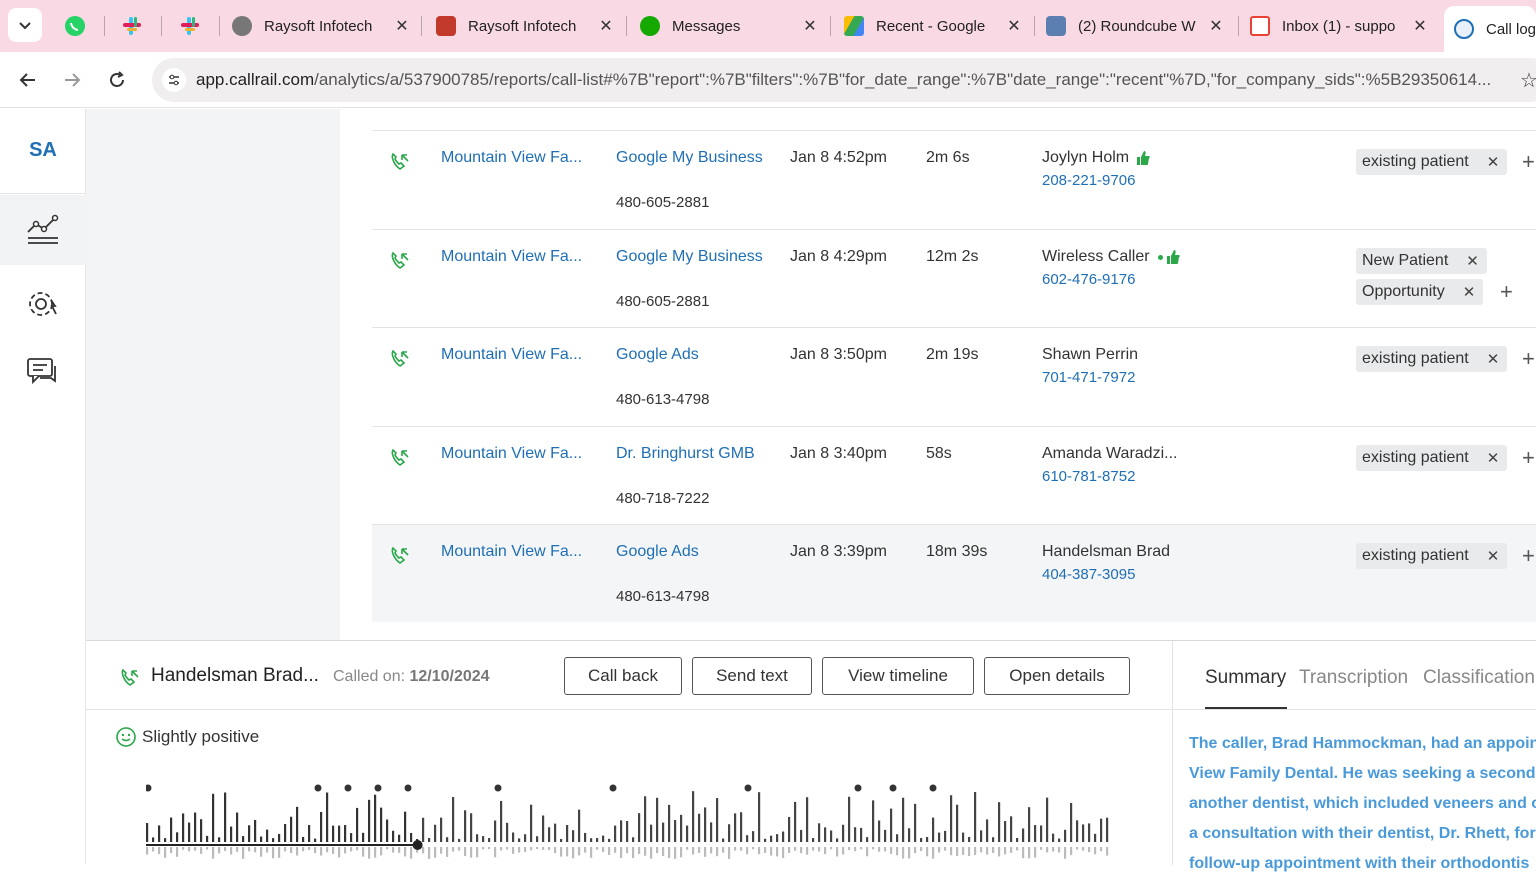 This screenshot has width=1536, height=879. I want to click on browser-tab: Messages ✕, so click(730, 26).